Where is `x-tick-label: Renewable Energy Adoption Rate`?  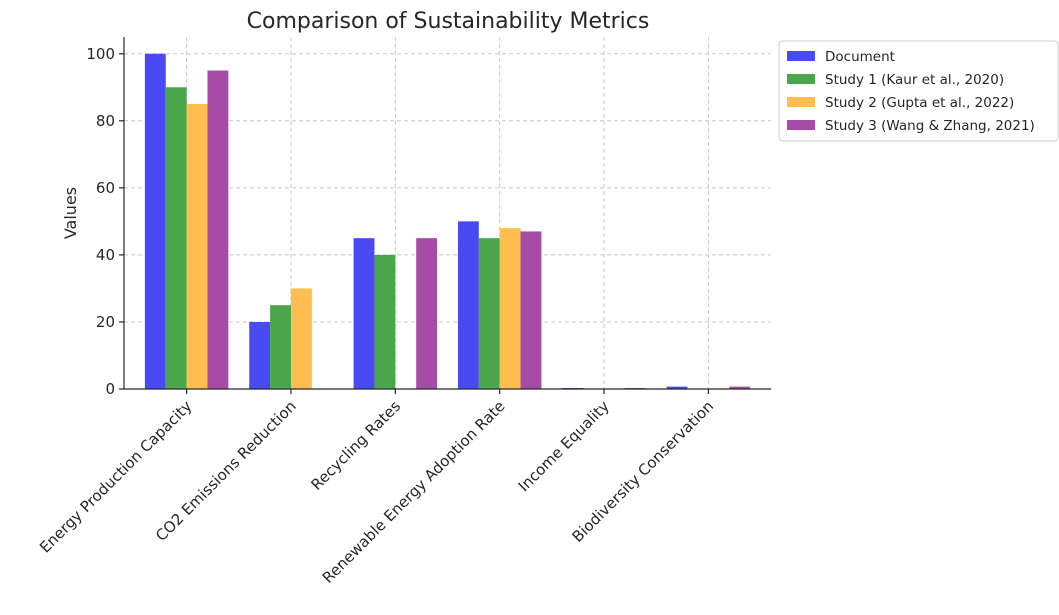 x-tick-label: Renewable Energy Adoption Rate is located at coordinates (414, 492).